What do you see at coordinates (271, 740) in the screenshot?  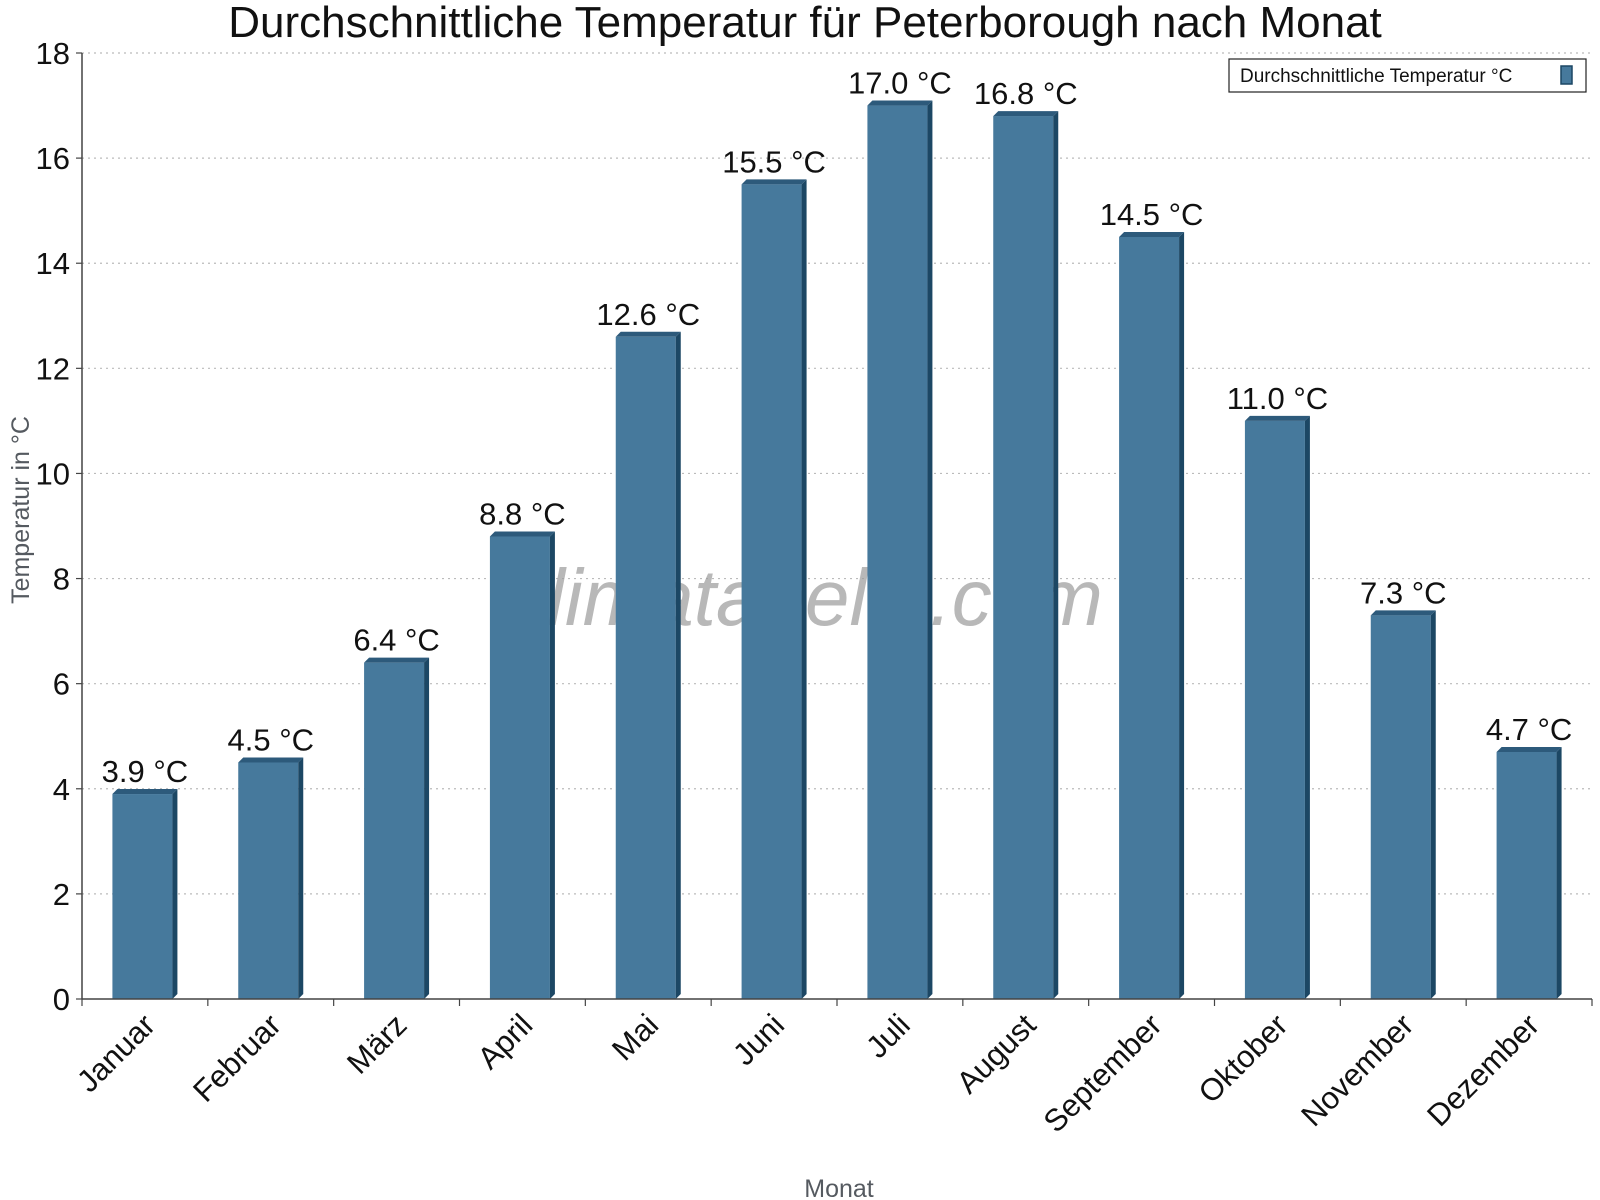 I see `bar-value-label: 4.5 °C` at bounding box center [271, 740].